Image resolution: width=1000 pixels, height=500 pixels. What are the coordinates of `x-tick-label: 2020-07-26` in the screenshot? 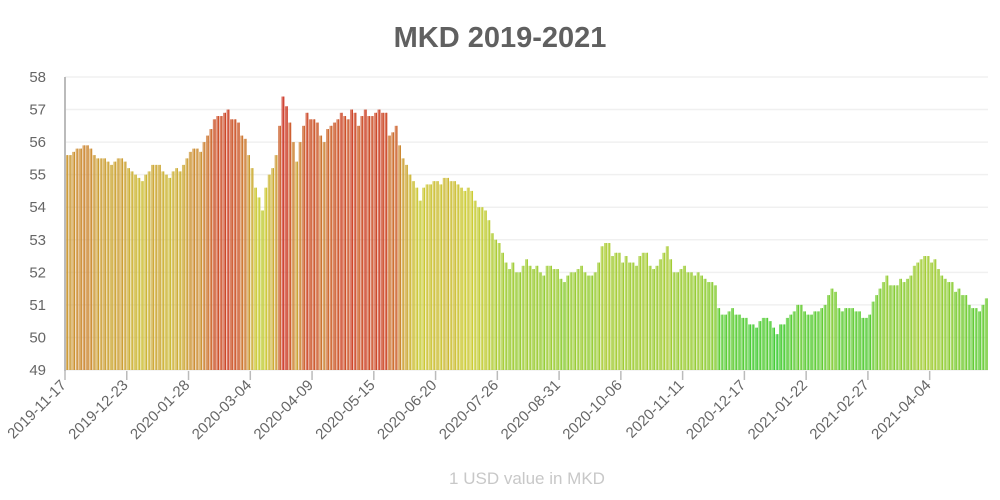 It's located at (469, 410).